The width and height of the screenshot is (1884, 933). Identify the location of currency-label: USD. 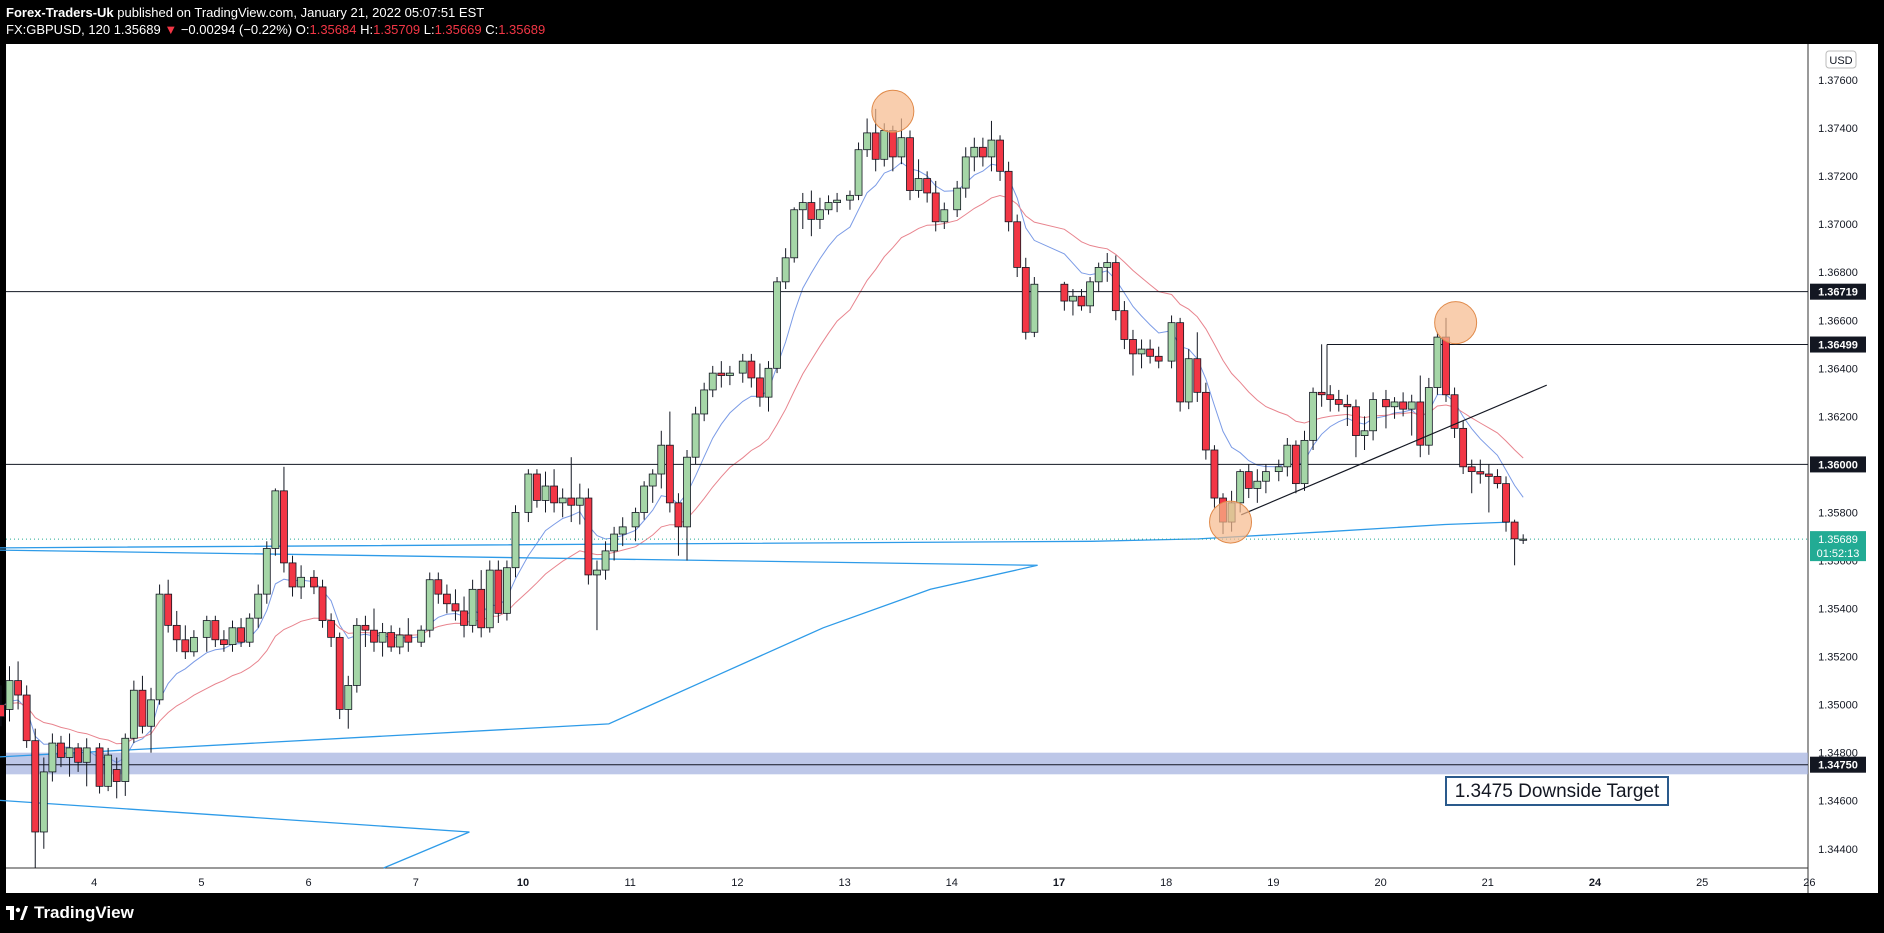
(1840, 61).